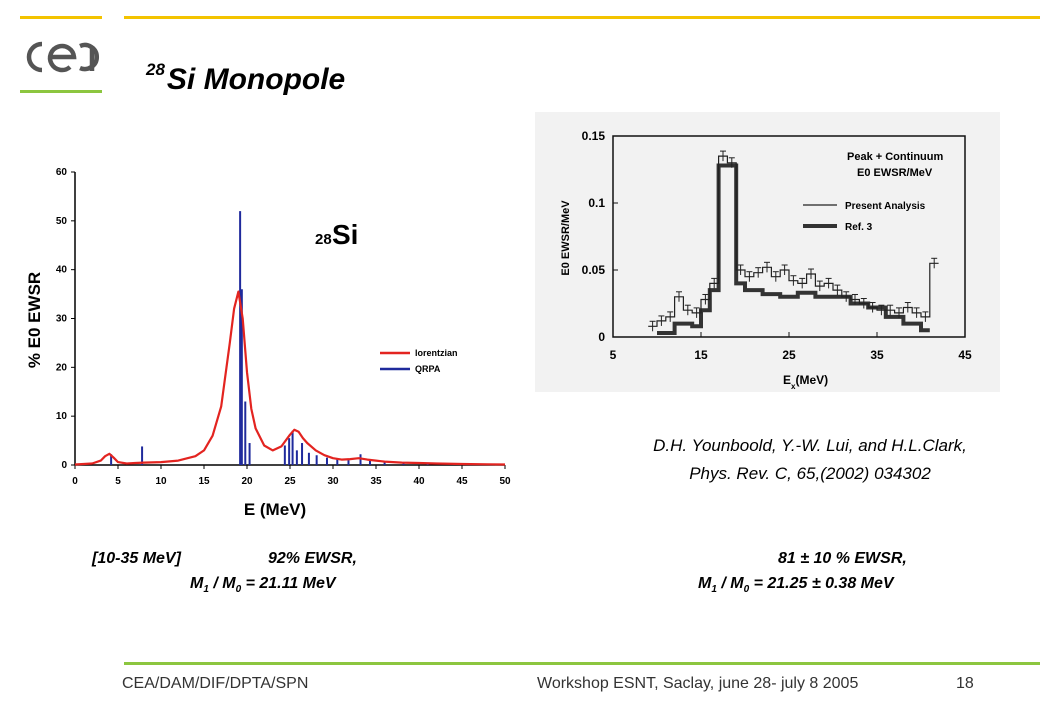 This screenshot has width=1040, height=720. I want to click on left-x-tick-label: 35, so click(376, 481).